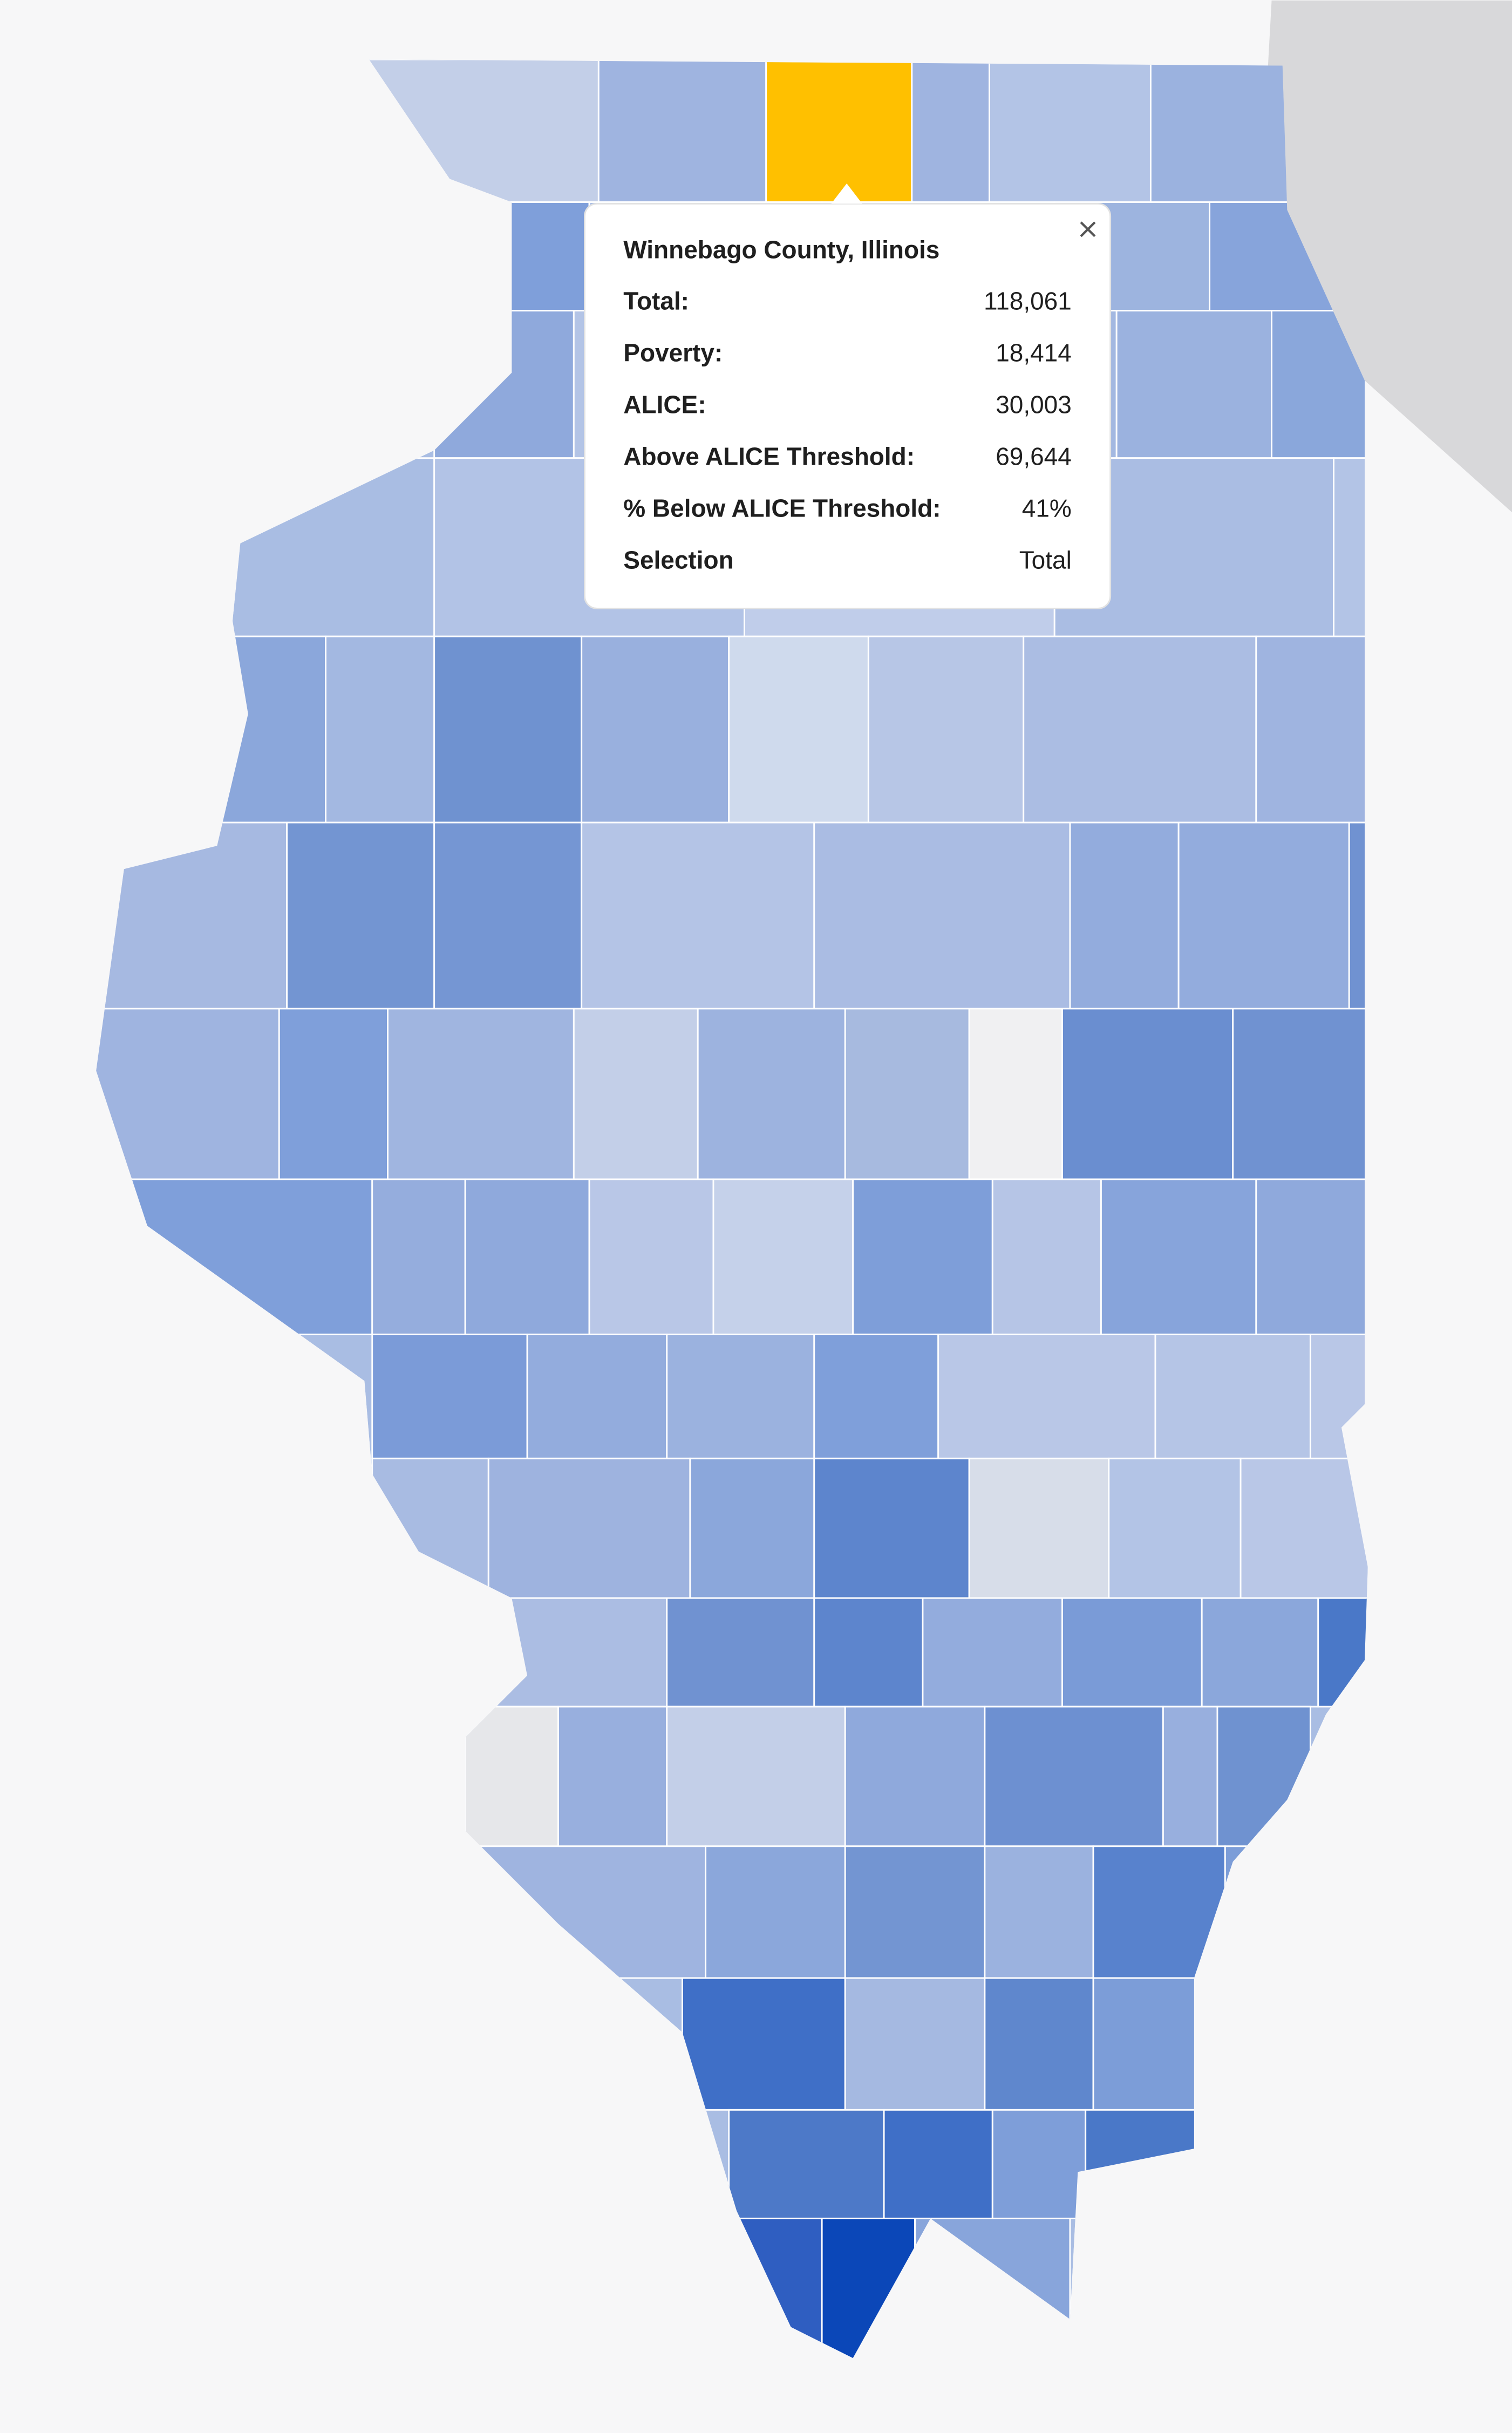 This screenshot has height=2433, width=1512. I want to click on close-icon, so click(1088, 229).